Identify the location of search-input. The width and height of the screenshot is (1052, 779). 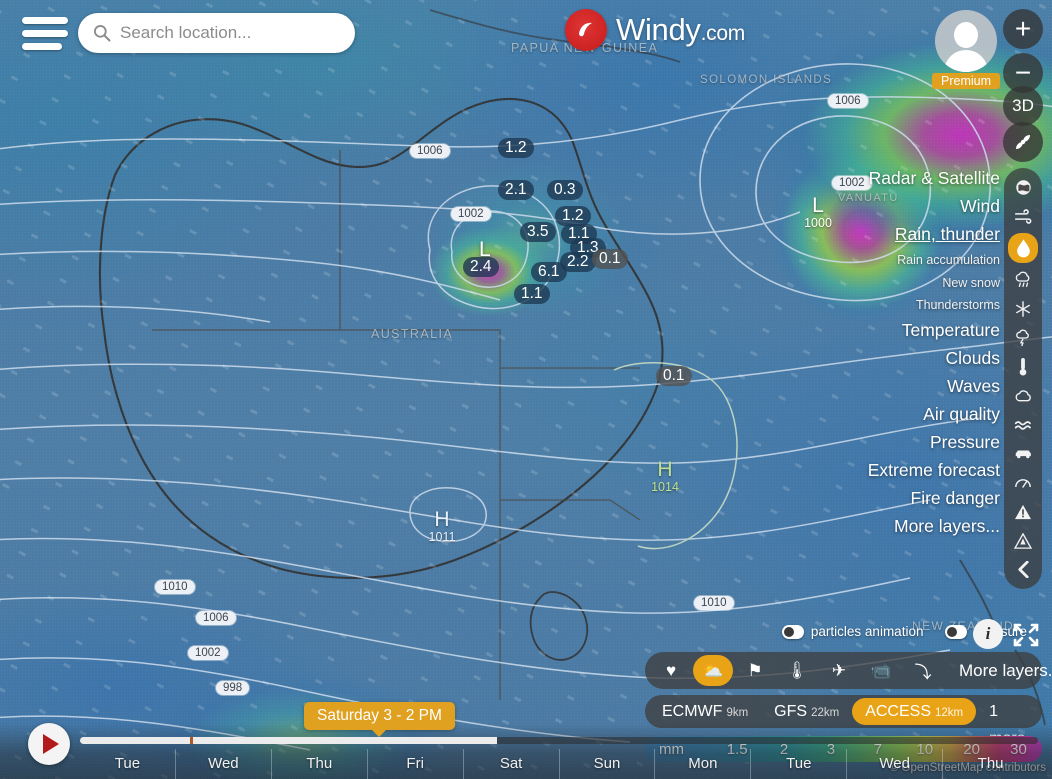
(230, 33).